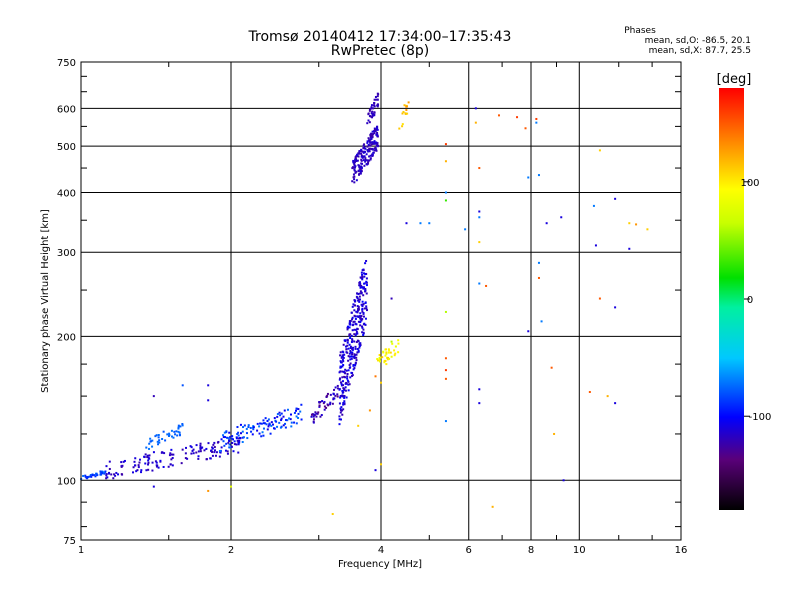  Describe the element at coordinates (66, 63) in the screenshot. I see `y-tick-label: 750` at that location.